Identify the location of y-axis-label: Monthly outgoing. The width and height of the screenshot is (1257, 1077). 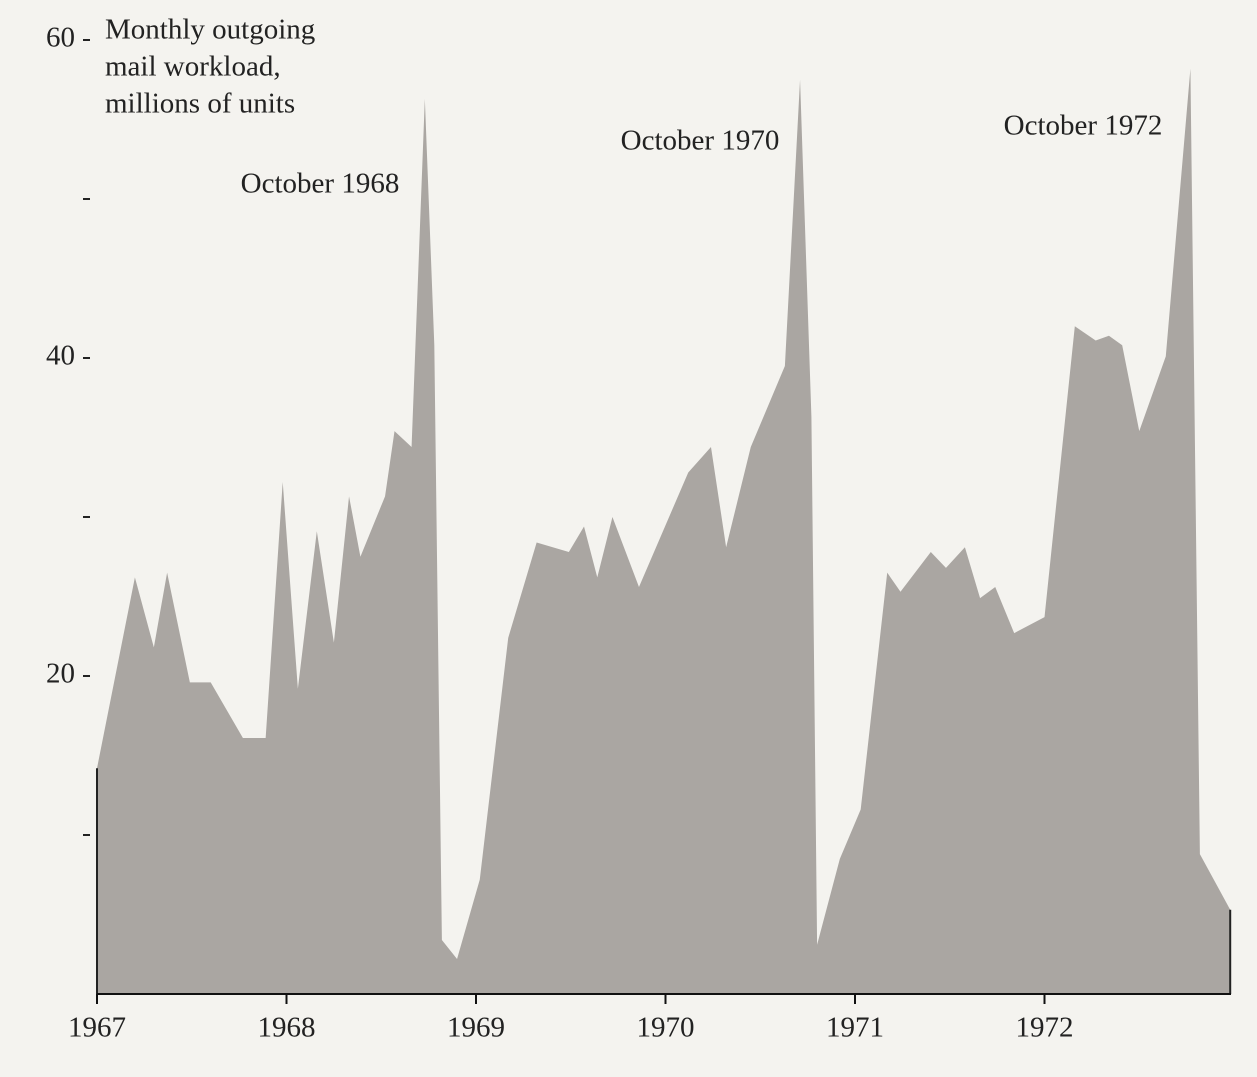
(210, 30).